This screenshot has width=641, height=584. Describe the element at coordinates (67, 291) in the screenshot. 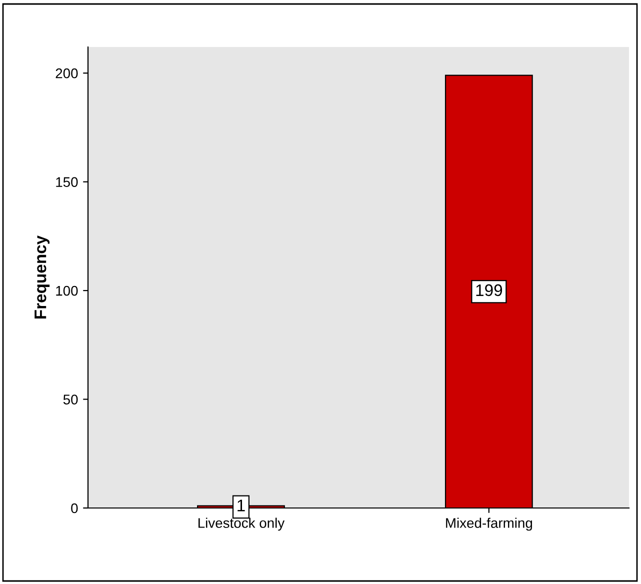

I see `y-tick-label: 100` at that location.